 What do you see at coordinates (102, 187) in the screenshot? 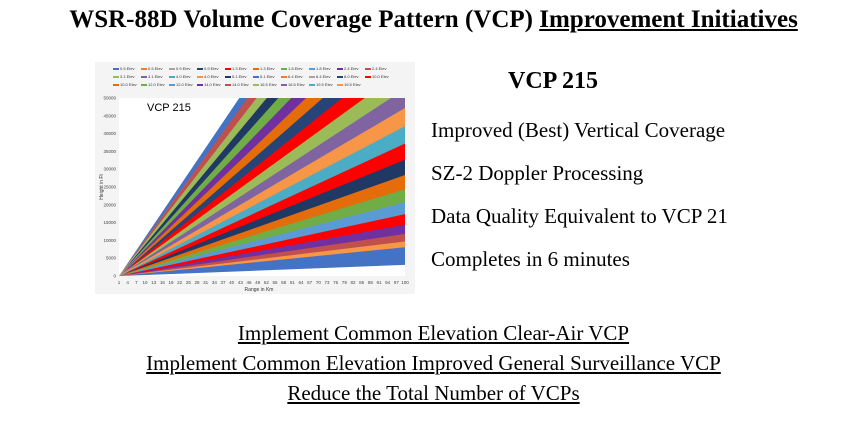
I see `y-axis-label: Height in Ft` at bounding box center [102, 187].